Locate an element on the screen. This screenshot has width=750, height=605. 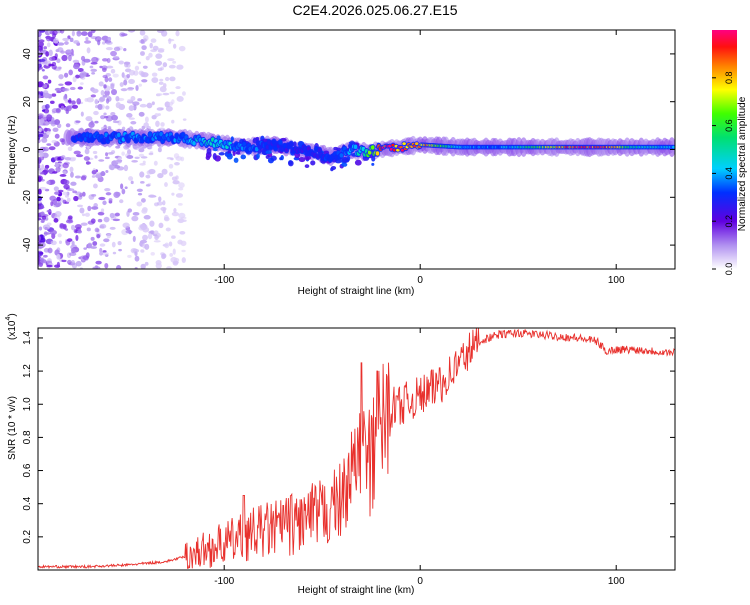
colorbar-tick-label: 0.6 is located at coordinates (729, 125).